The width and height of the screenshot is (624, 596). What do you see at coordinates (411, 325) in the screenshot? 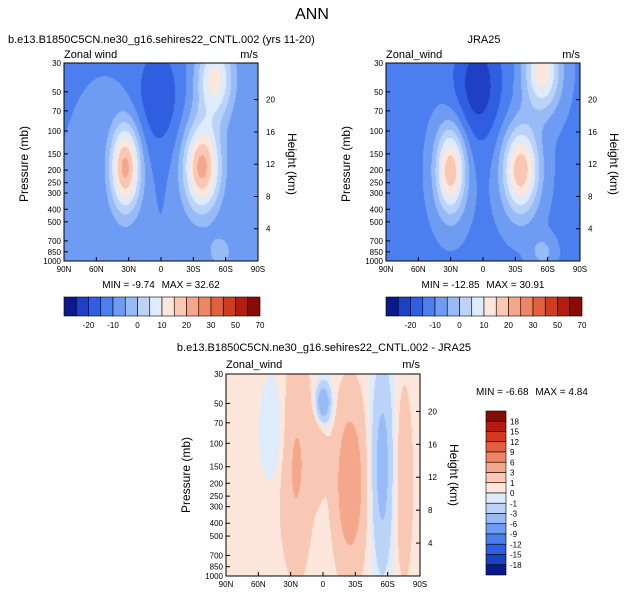
I see `colorbar-label: -20` at bounding box center [411, 325].